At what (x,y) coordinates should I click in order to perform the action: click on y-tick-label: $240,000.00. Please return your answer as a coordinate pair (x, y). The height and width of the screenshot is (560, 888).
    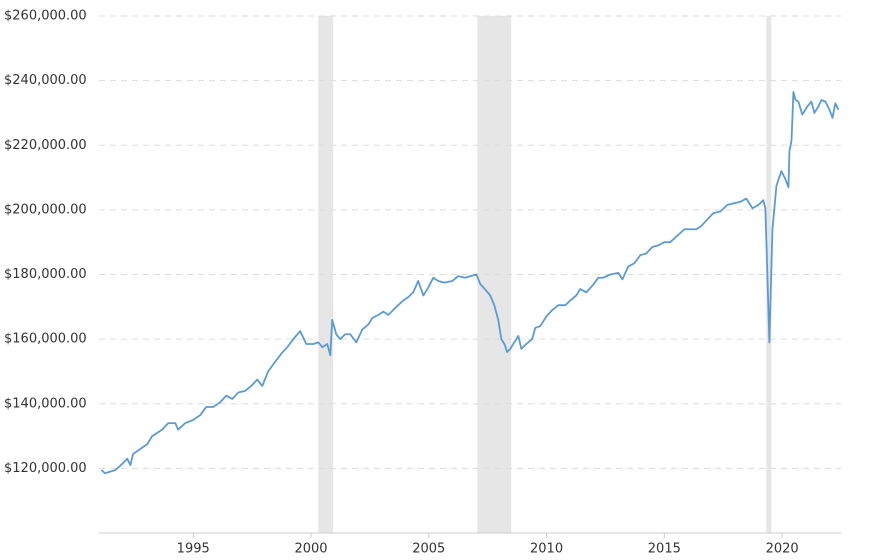
    Looking at the image, I should click on (45, 80).